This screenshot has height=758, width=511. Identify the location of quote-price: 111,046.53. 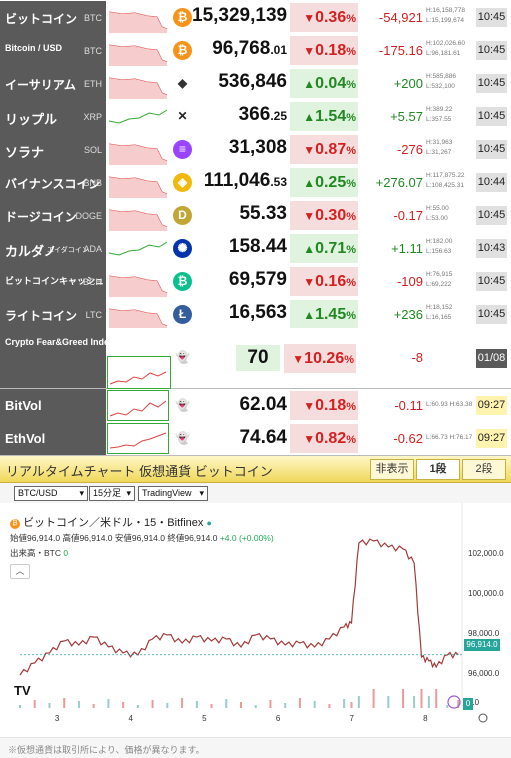
(245, 180).